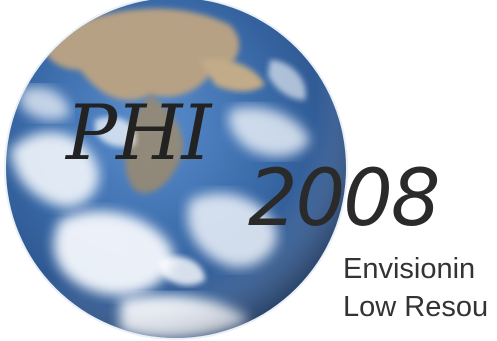  What do you see at coordinates (344, 199) in the screenshot?
I see `logo-year: 2008` at bounding box center [344, 199].